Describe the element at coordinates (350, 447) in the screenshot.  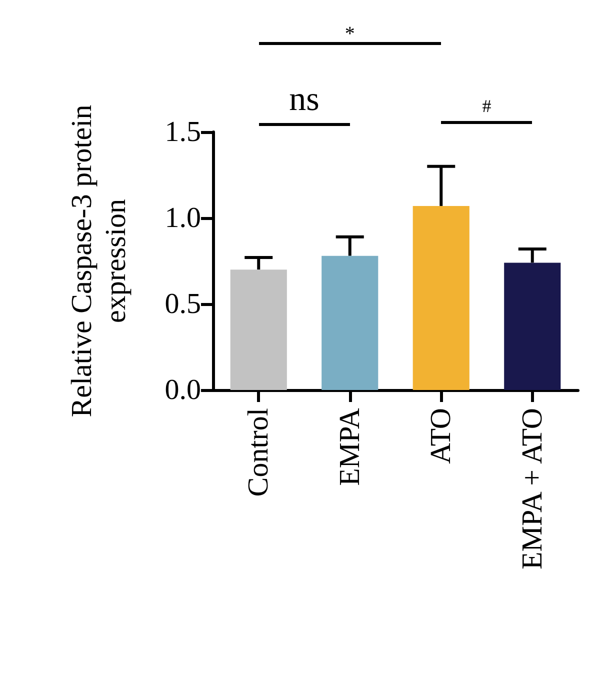
I see `x-tick-label: EMPA` at that location.